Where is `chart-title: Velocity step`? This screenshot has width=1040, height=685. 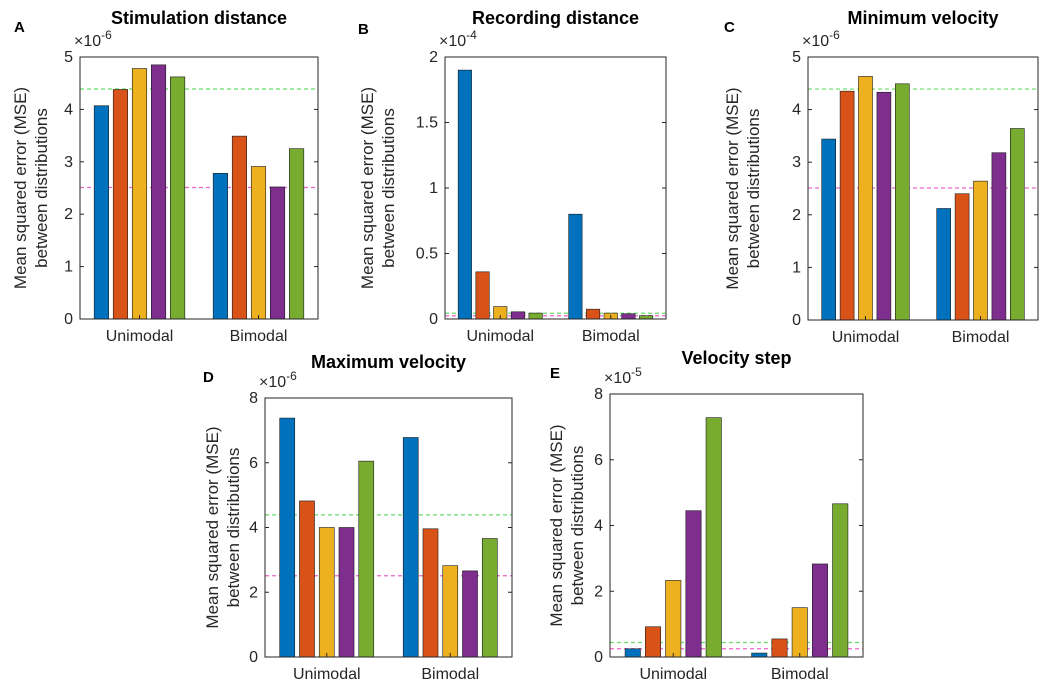
chart-title: Velocity step is located at coordinates (736, 358).